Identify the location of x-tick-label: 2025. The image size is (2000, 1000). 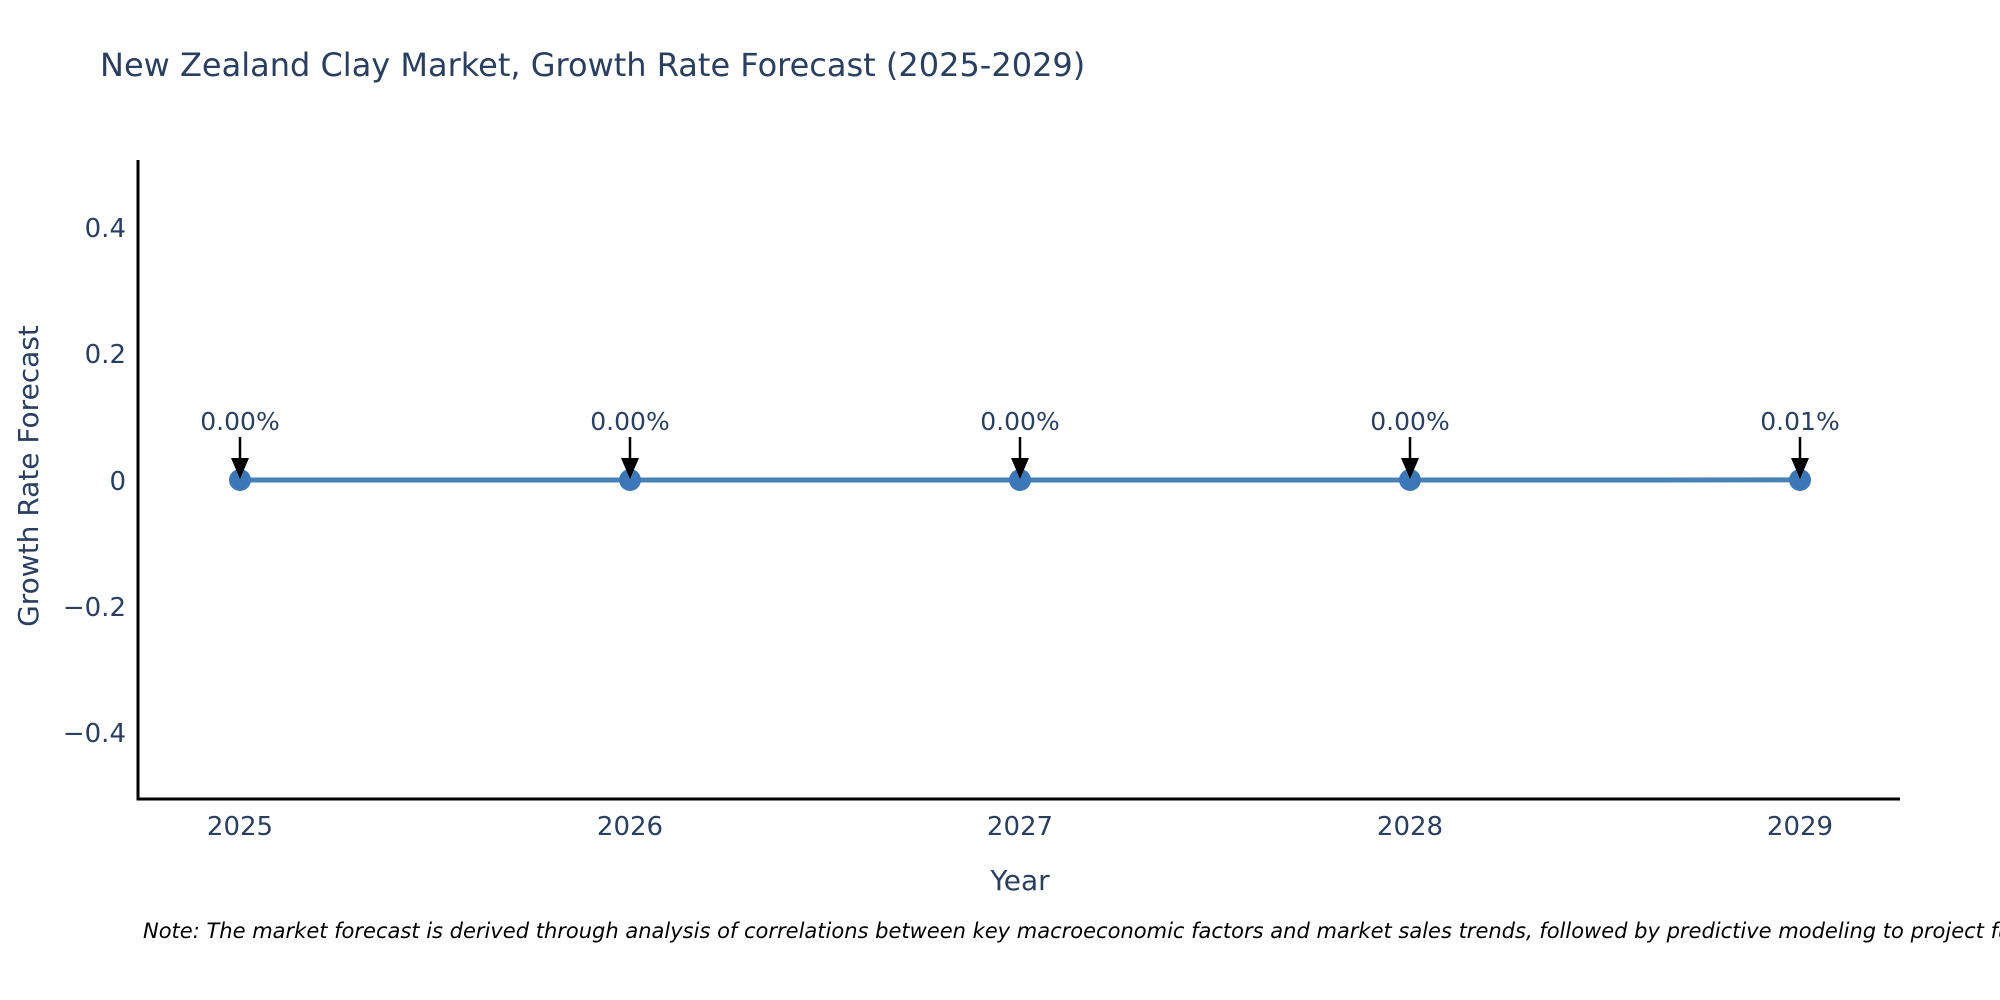
(240, 827).